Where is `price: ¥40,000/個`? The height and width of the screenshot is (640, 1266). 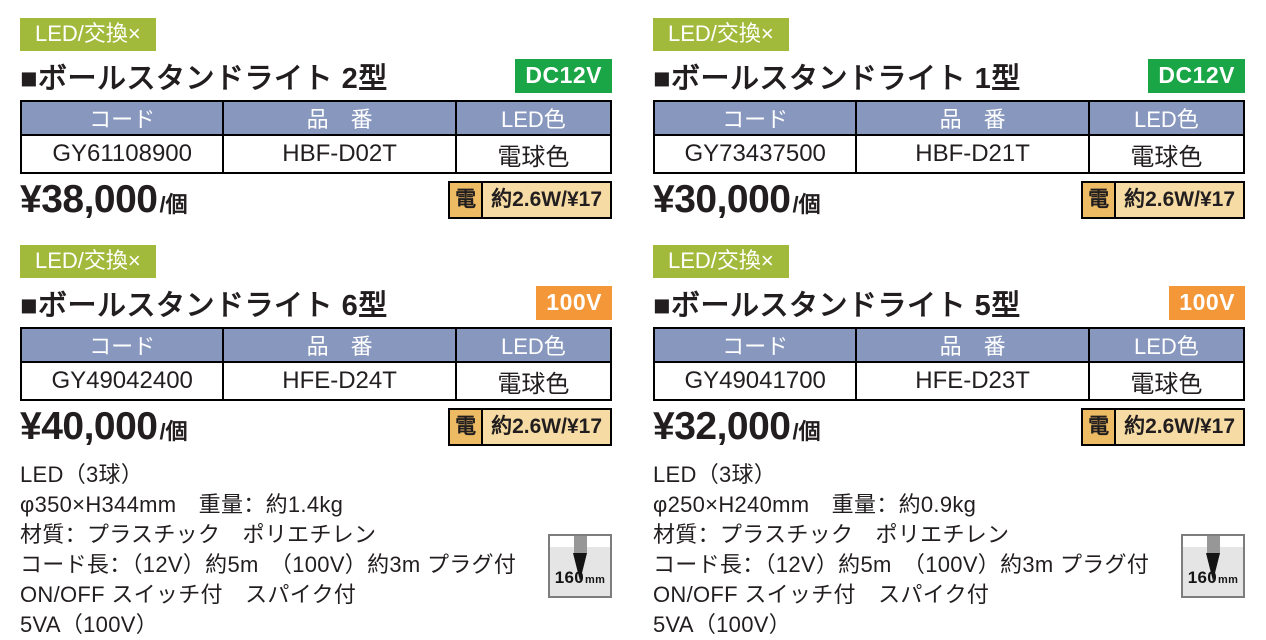 price: ¥40,000/個 is located at coordinates (104, 427).